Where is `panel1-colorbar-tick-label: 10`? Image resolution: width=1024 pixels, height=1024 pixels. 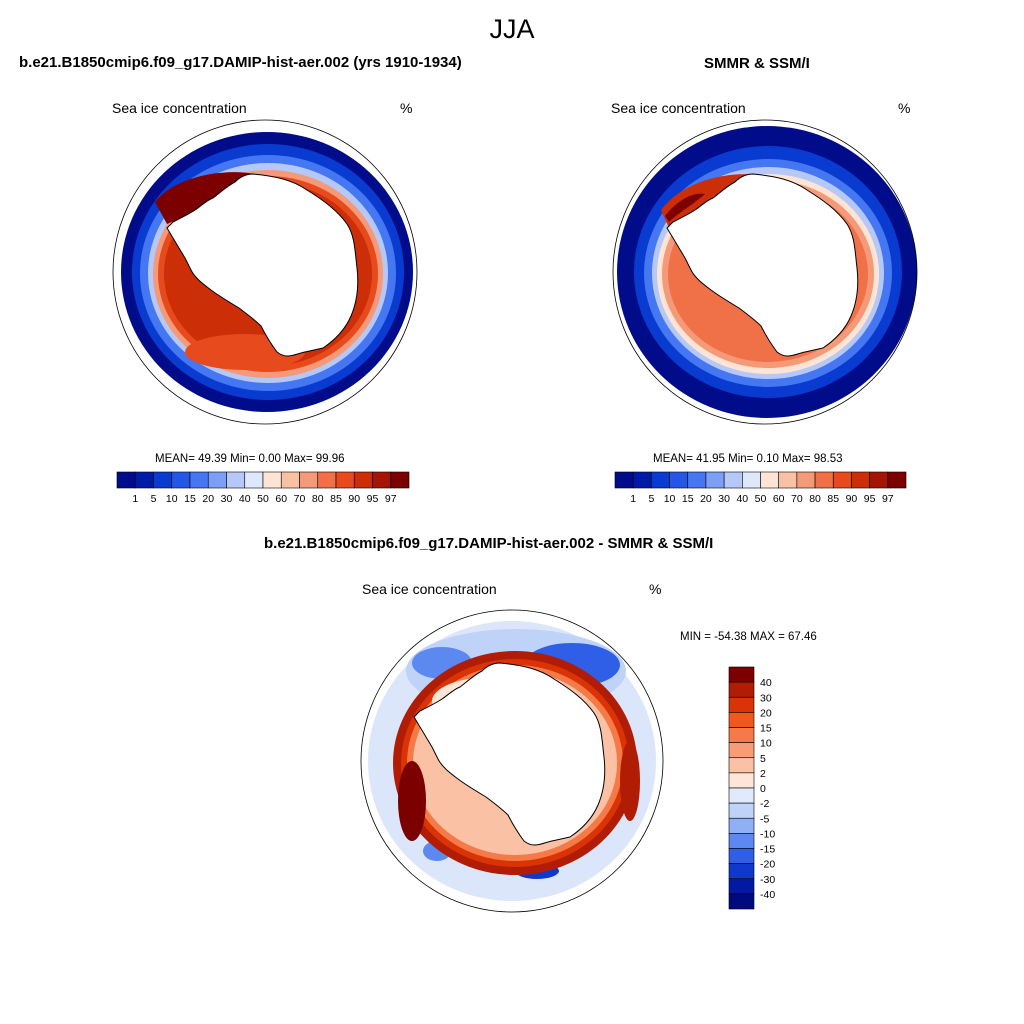 panel1-colorbar-tick-label: 10 is located at coordinates (172, 499).